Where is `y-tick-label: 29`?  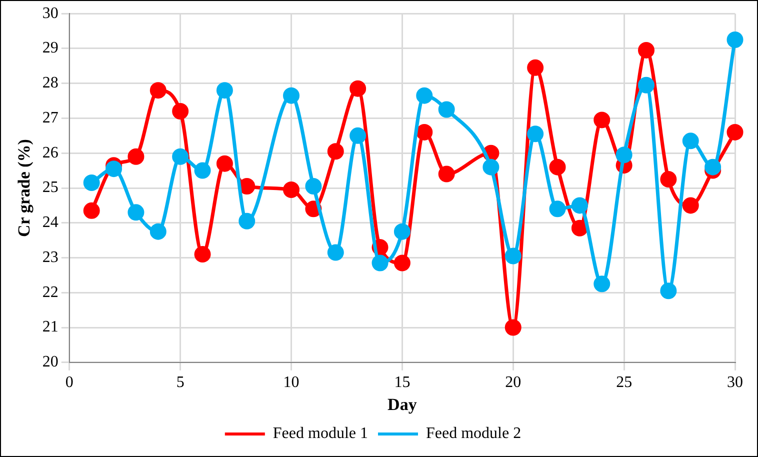
y-tick-label: 29 is located at coordinates (50, 48).